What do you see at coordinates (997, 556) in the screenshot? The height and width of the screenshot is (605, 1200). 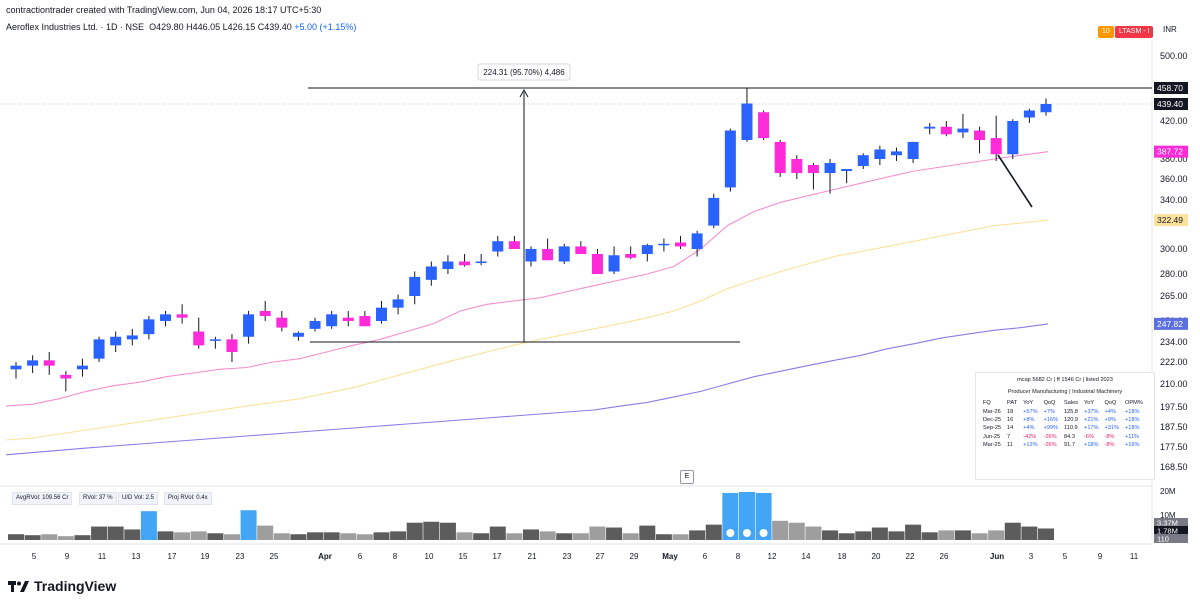 I see `x-tick-label: Jun` at bounding box center [997, 556].